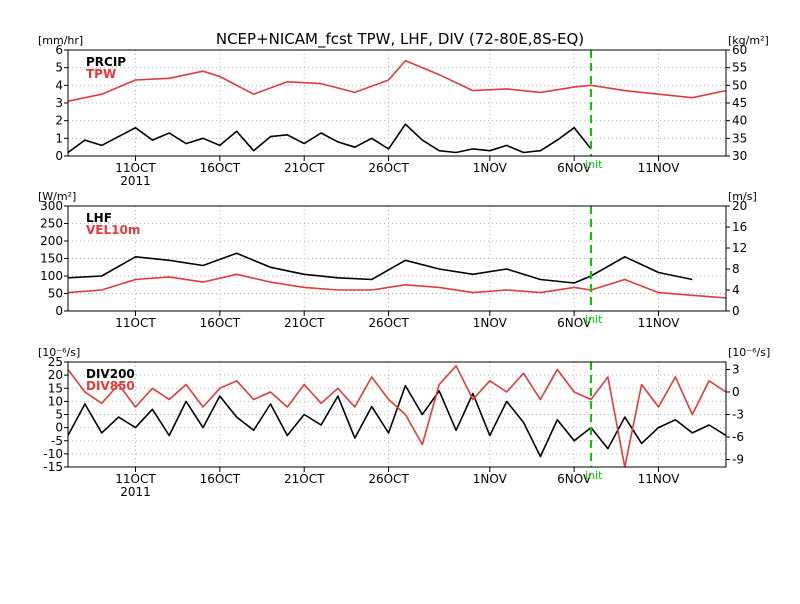  What do you see at coordinates (60, 40) in the screenshot?
I see `left-axis-unit: [mm/hr]` at bounding box center [60, 40].